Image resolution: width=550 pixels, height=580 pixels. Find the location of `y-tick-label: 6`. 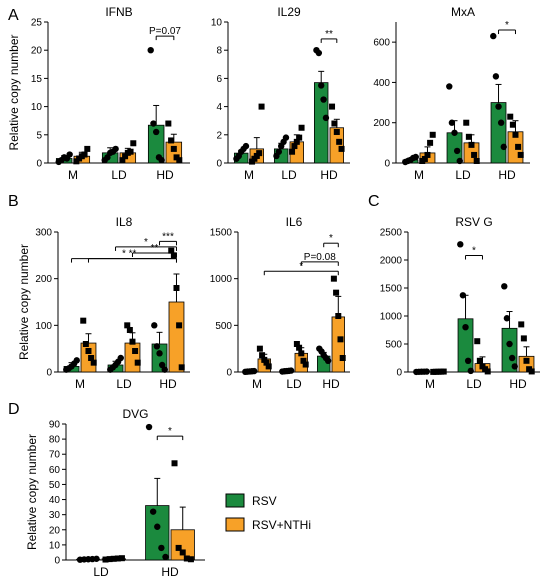

y-tick-label: 6 is located at coordinates (219, 79).